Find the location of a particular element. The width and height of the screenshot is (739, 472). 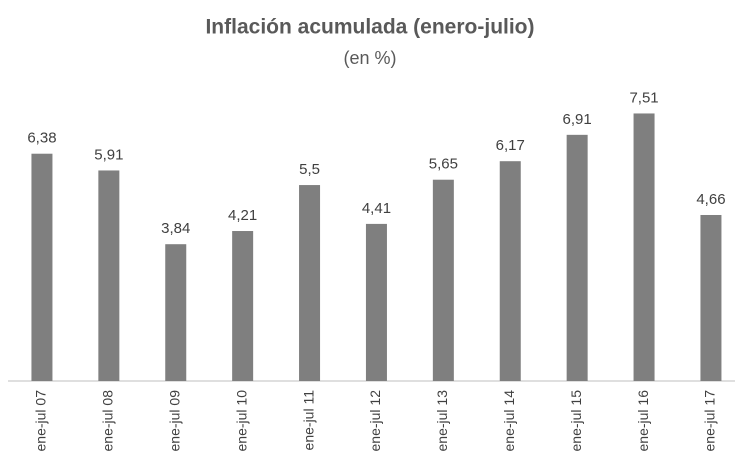

data-label: 4,66 is located at coordinates (710, 199).